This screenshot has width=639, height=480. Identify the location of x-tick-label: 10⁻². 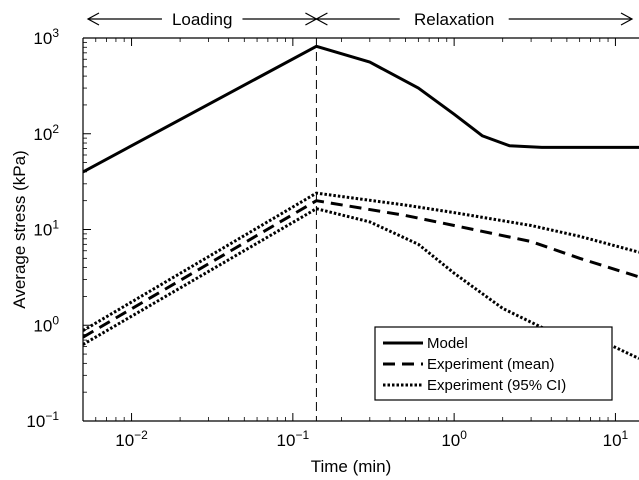
(131, 439).